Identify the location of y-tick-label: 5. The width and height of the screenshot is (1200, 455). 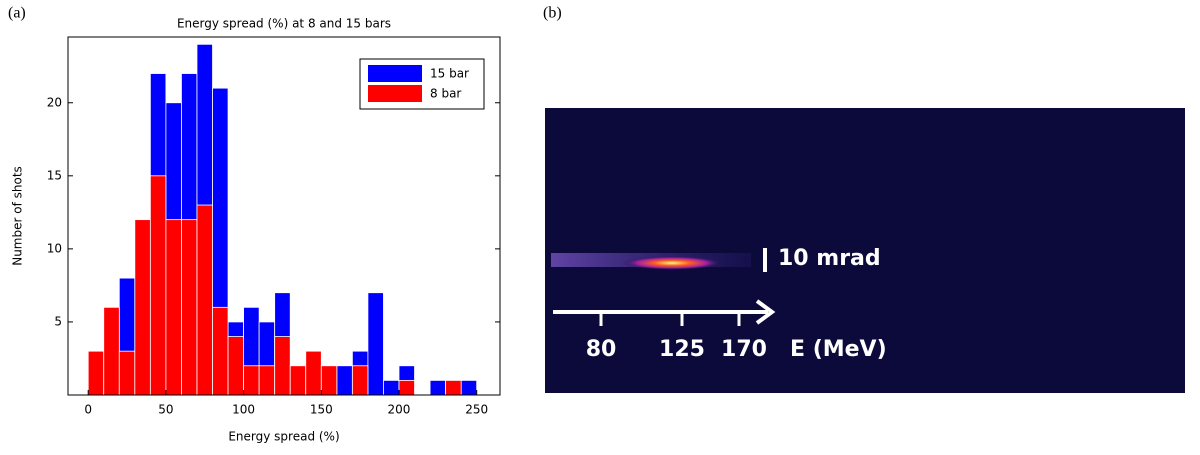
(58, 321).